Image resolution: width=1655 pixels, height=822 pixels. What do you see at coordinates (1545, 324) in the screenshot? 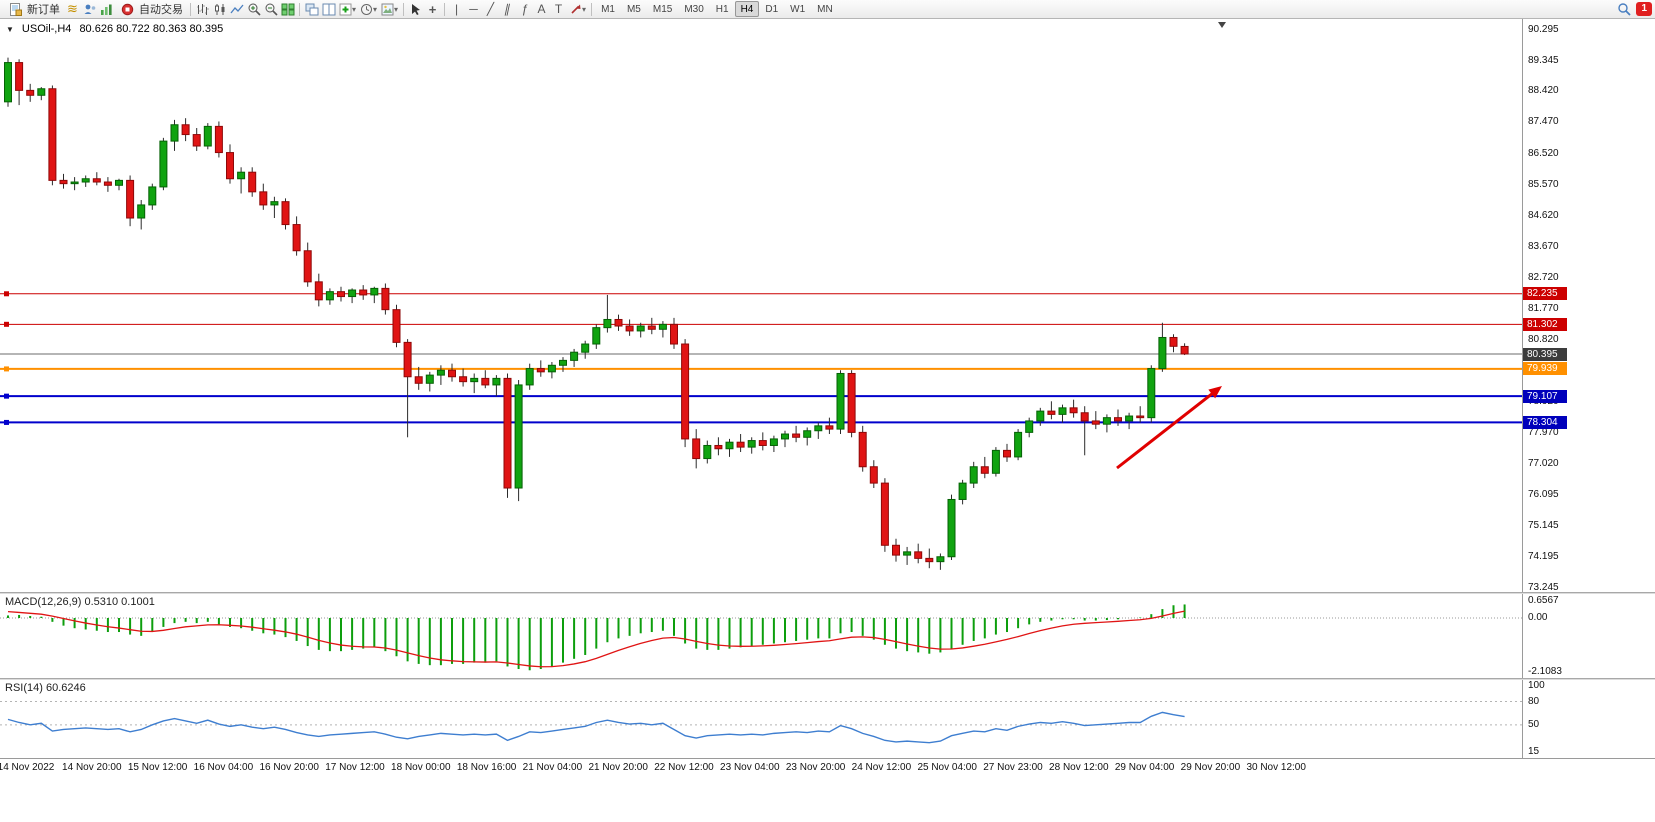
I see `price-tag: 81.302` at bounding box center [1545, 324].